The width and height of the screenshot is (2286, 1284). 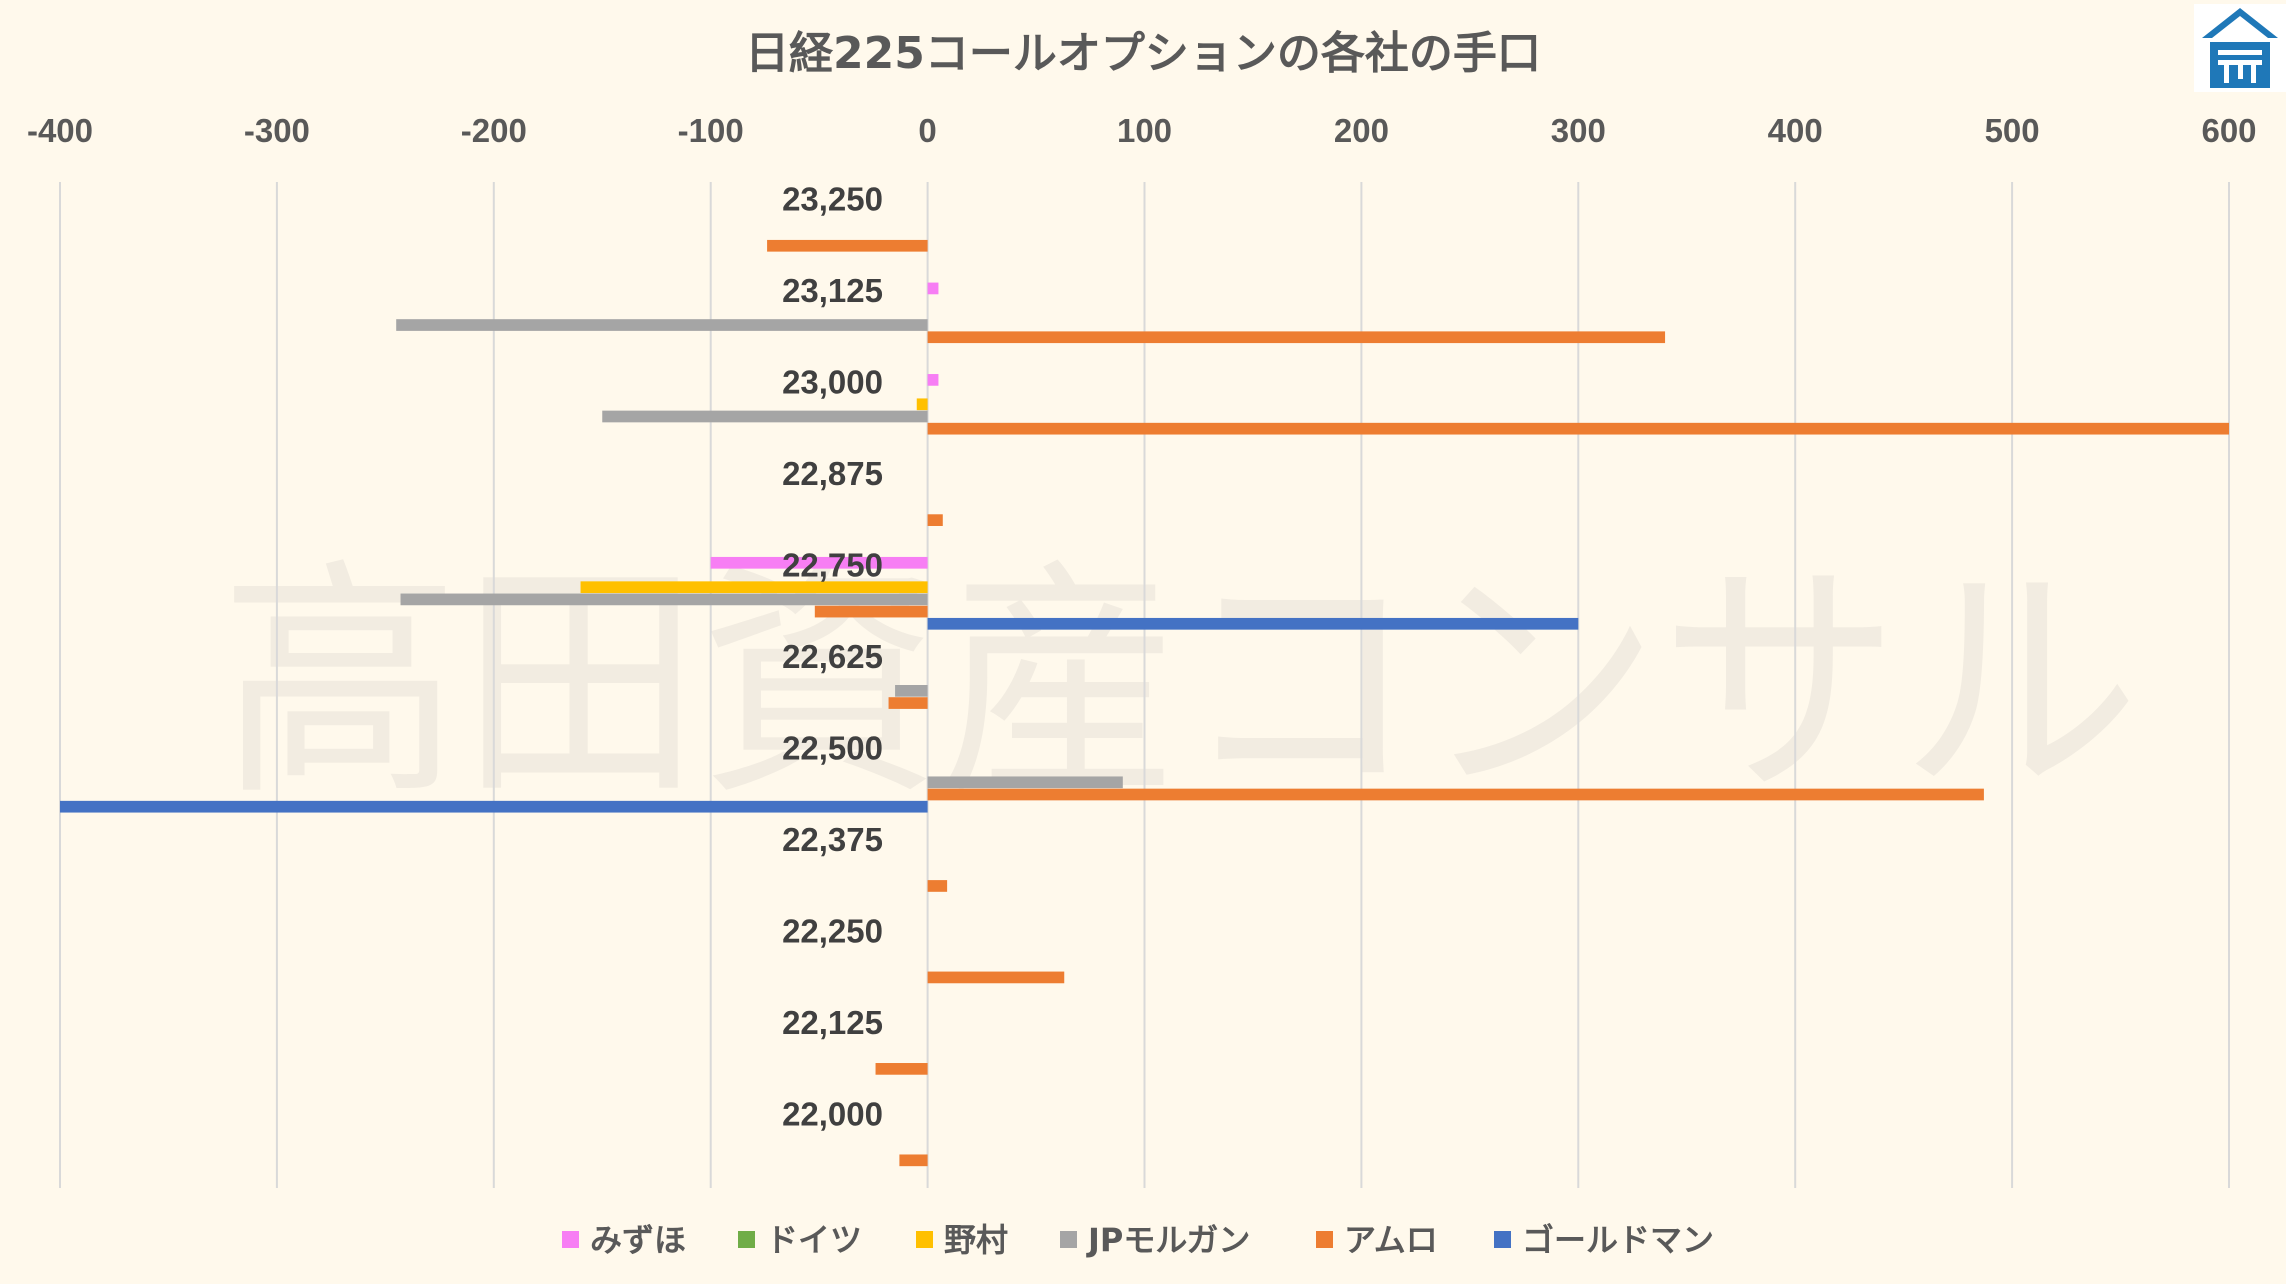 I want to click on x-tick-label: 200, so click(x=1361, y=130).